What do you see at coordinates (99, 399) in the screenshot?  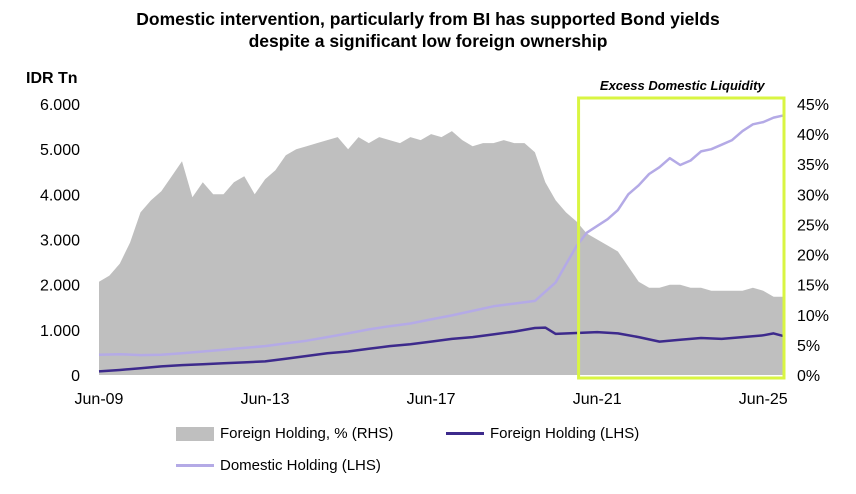 I see `x-tick-label: Jun-09` at bounding box center [99, 399].